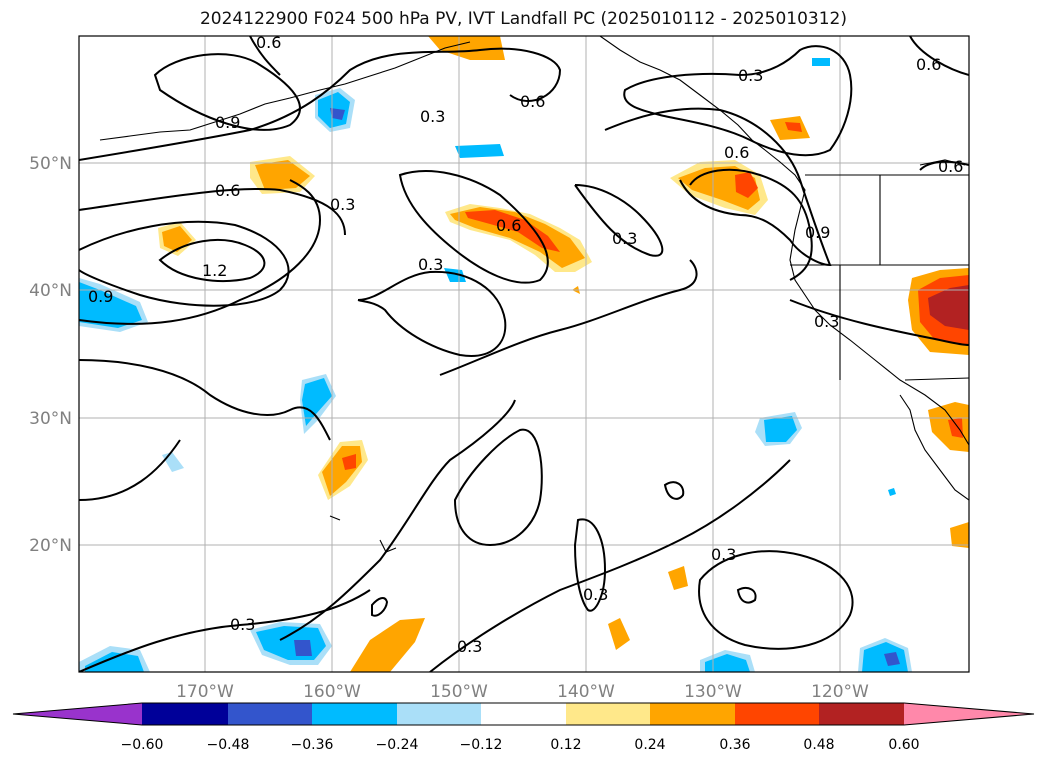 This screenshot has width=1047, height=765. I want to click on colorbar-extend-max, so click(969, 714).